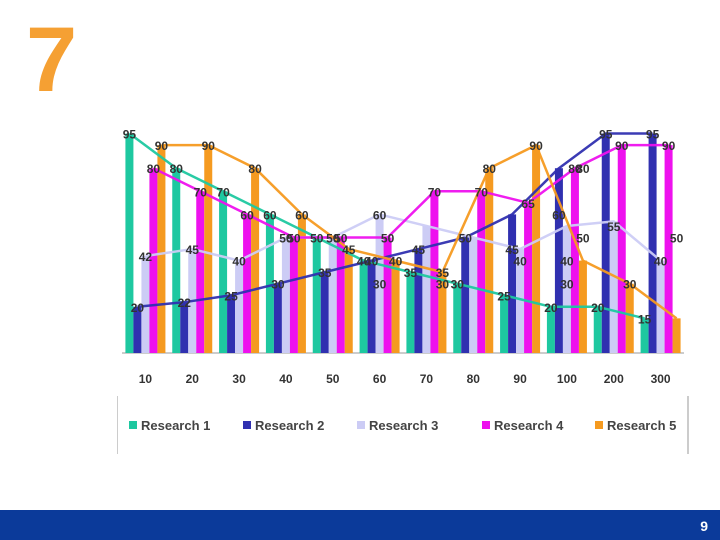  I want to click on legend-swatch, so click(361, 425).